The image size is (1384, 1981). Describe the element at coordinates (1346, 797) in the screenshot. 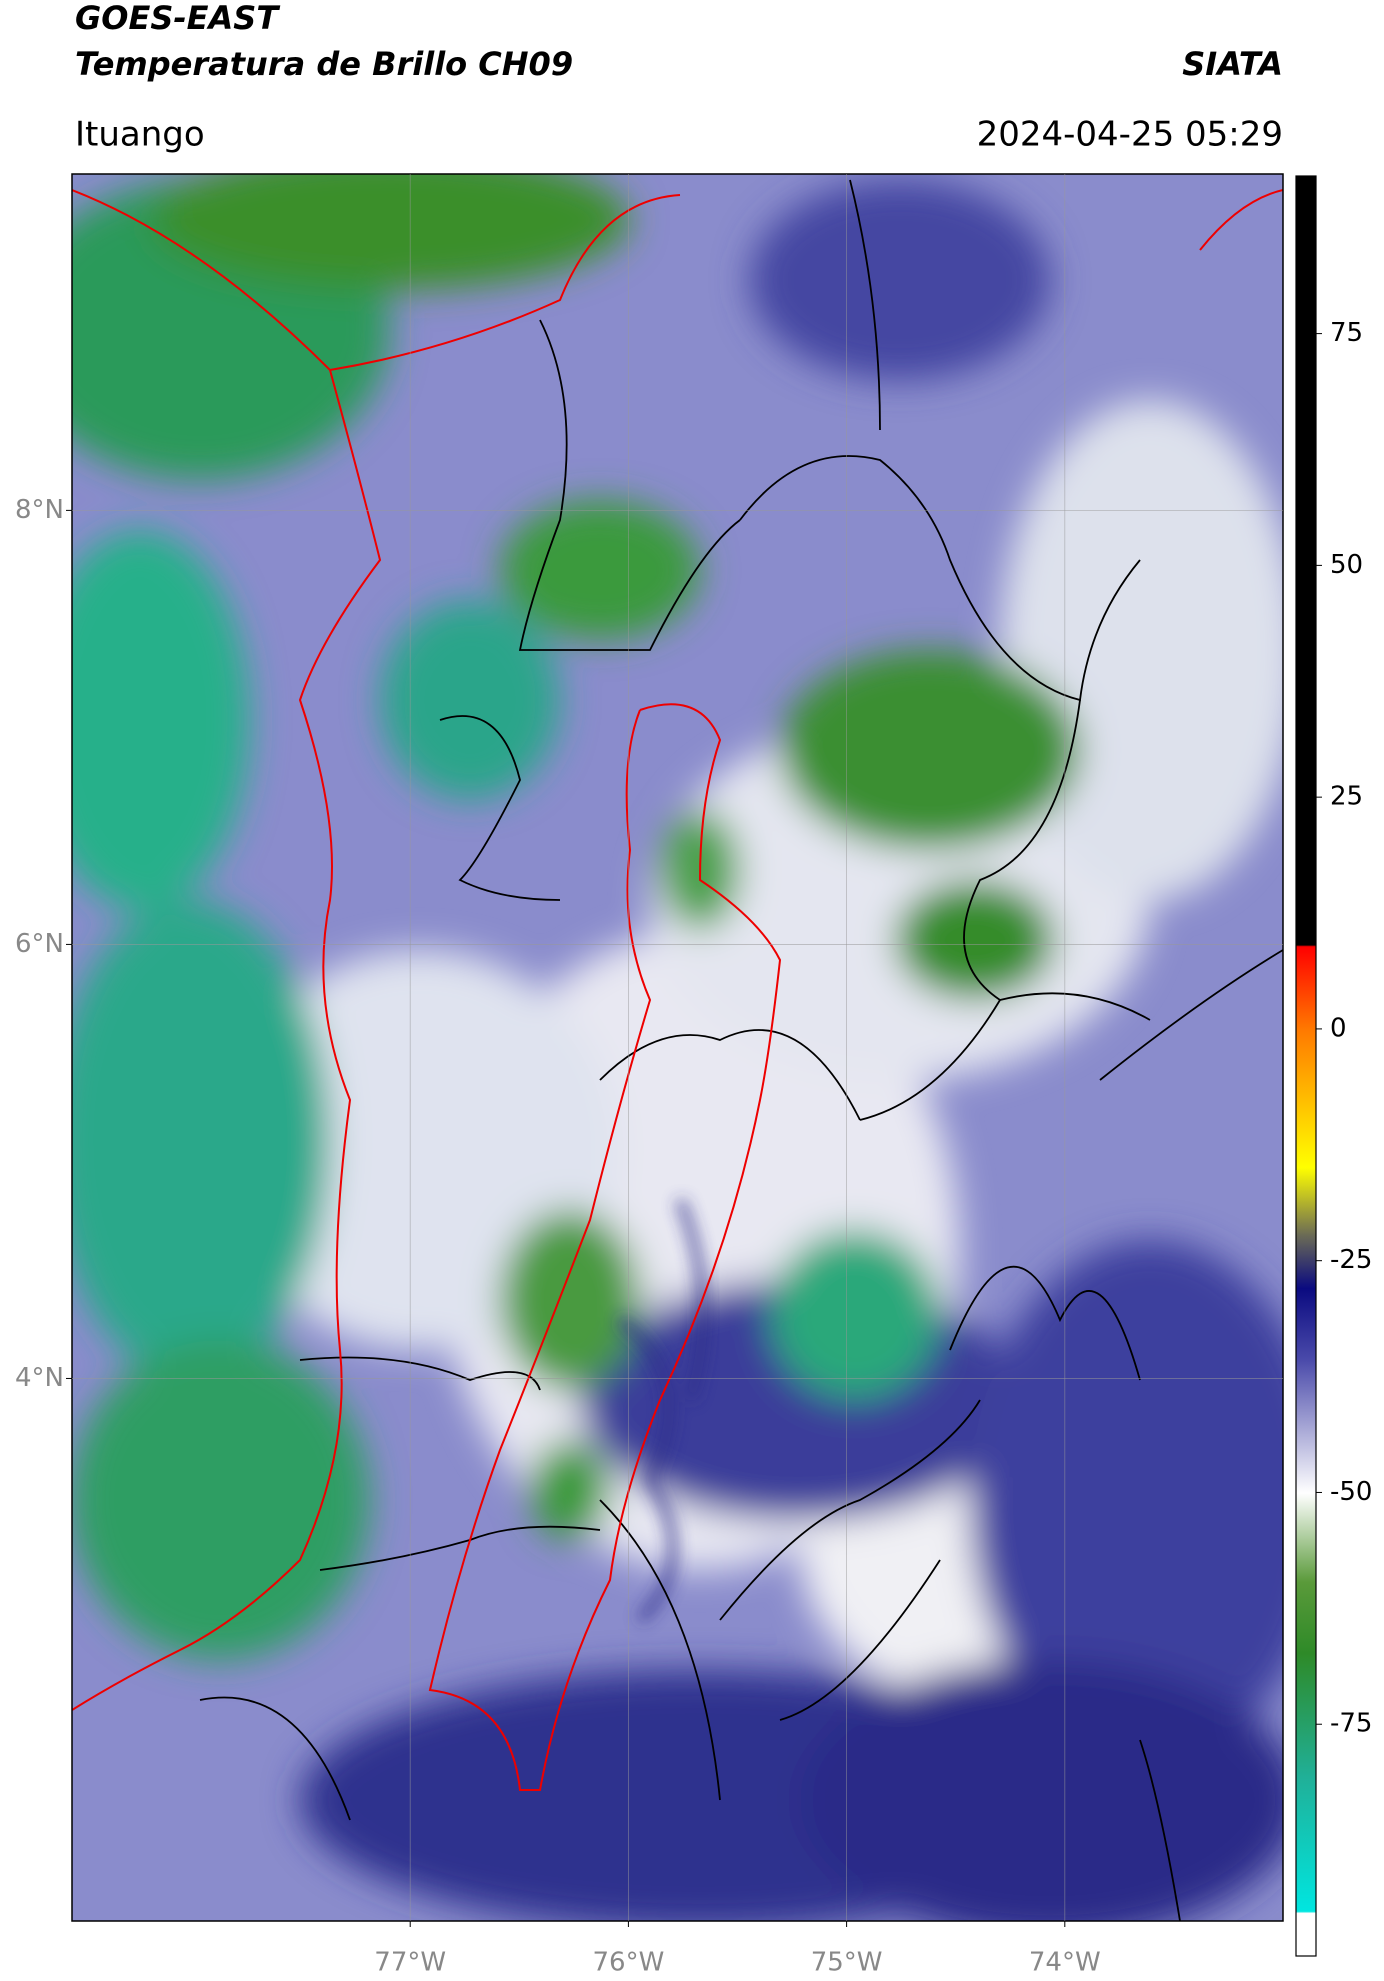

I see `colorbar-tick-label: 25` at that location.